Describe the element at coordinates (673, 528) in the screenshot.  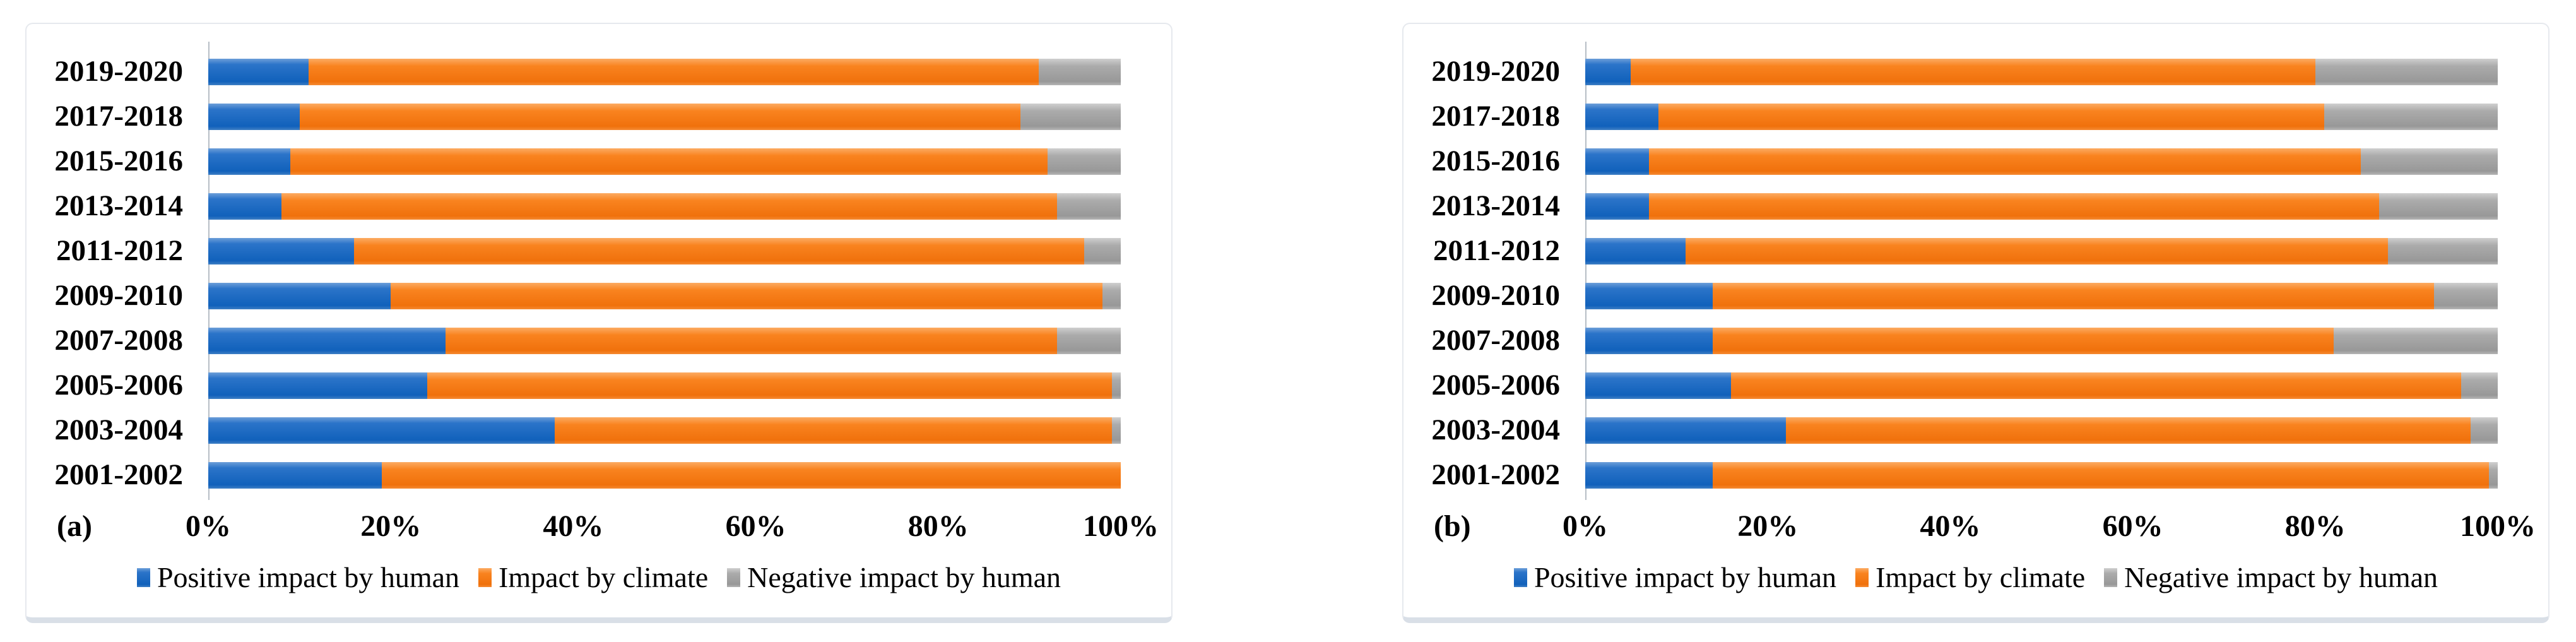
I see `x-ticks: 0% 20% 40% 60% 80% 100%` at that location.